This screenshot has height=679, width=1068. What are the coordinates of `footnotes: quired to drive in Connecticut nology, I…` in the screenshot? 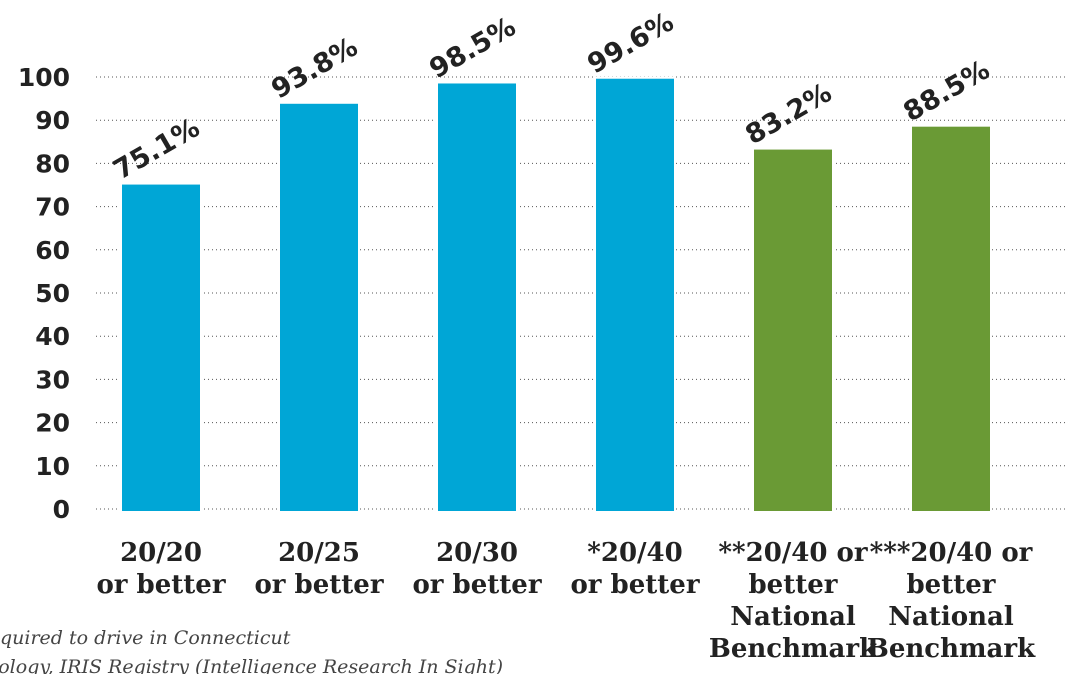 It's located at (251, 652).